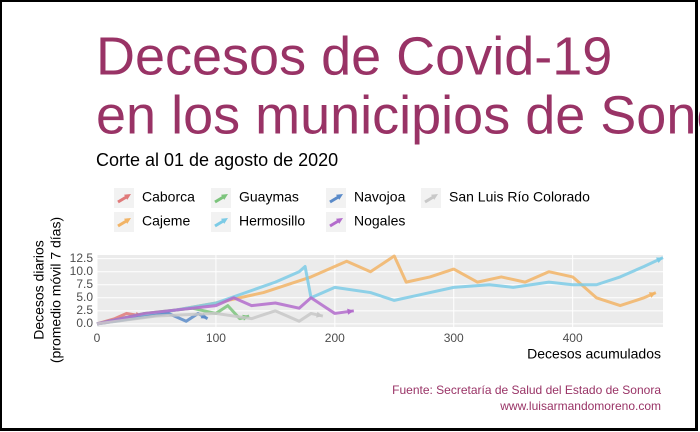 The height and width of the screenshot is (432, 700). I want to click on y-tick-label: 10.0, so click(82, 271).